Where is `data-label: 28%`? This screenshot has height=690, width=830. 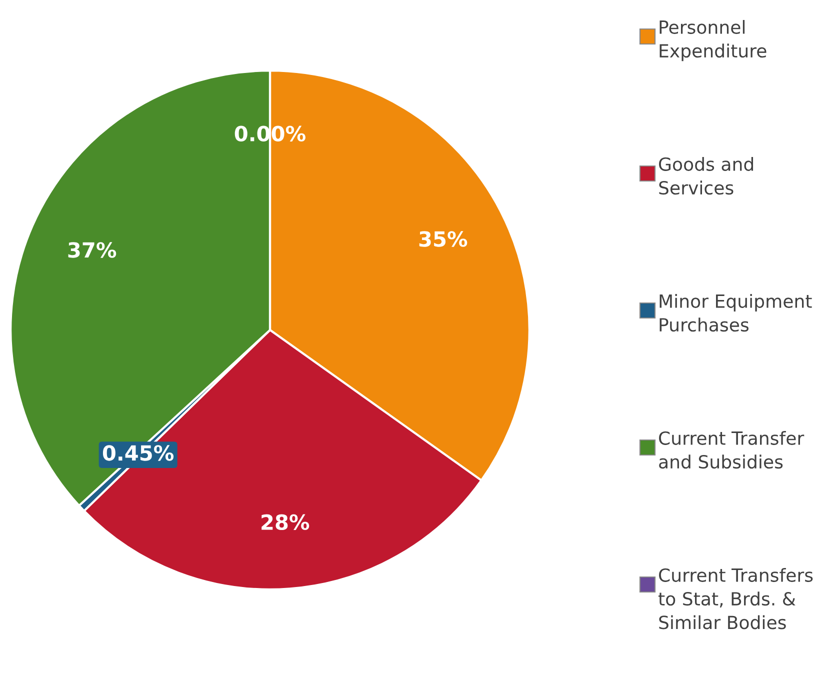 data-label: 28% is located at coordinates (286, 522).